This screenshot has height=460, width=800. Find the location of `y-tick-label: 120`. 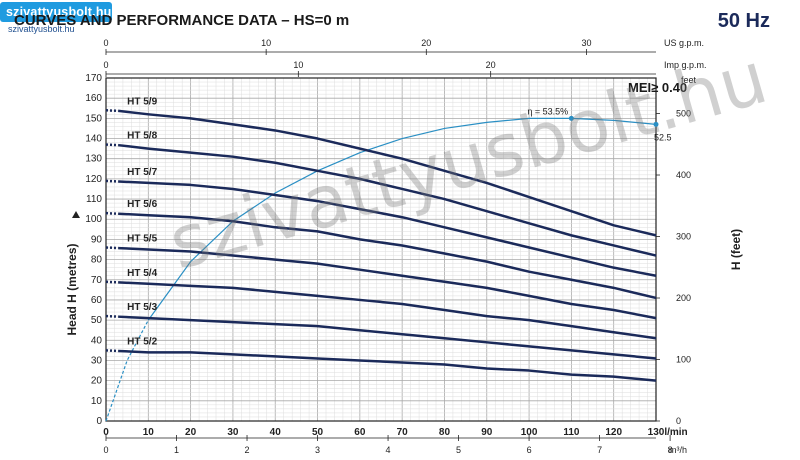

y-tick-label: 120 is located at coordinates (93, 179).